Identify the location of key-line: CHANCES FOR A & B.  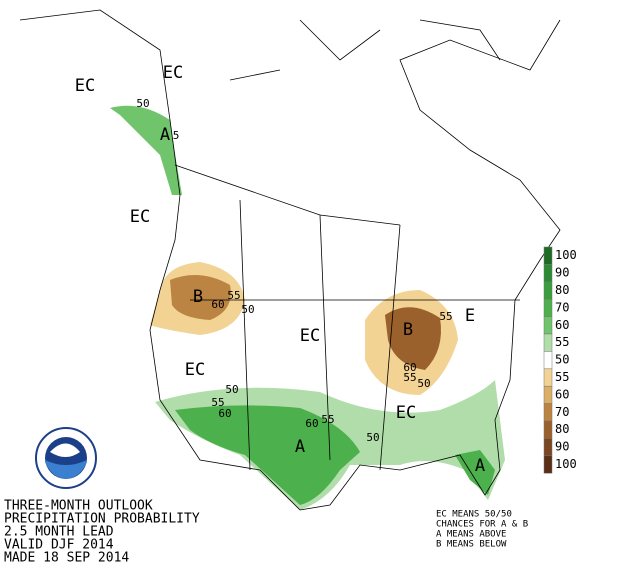
(482, 525).